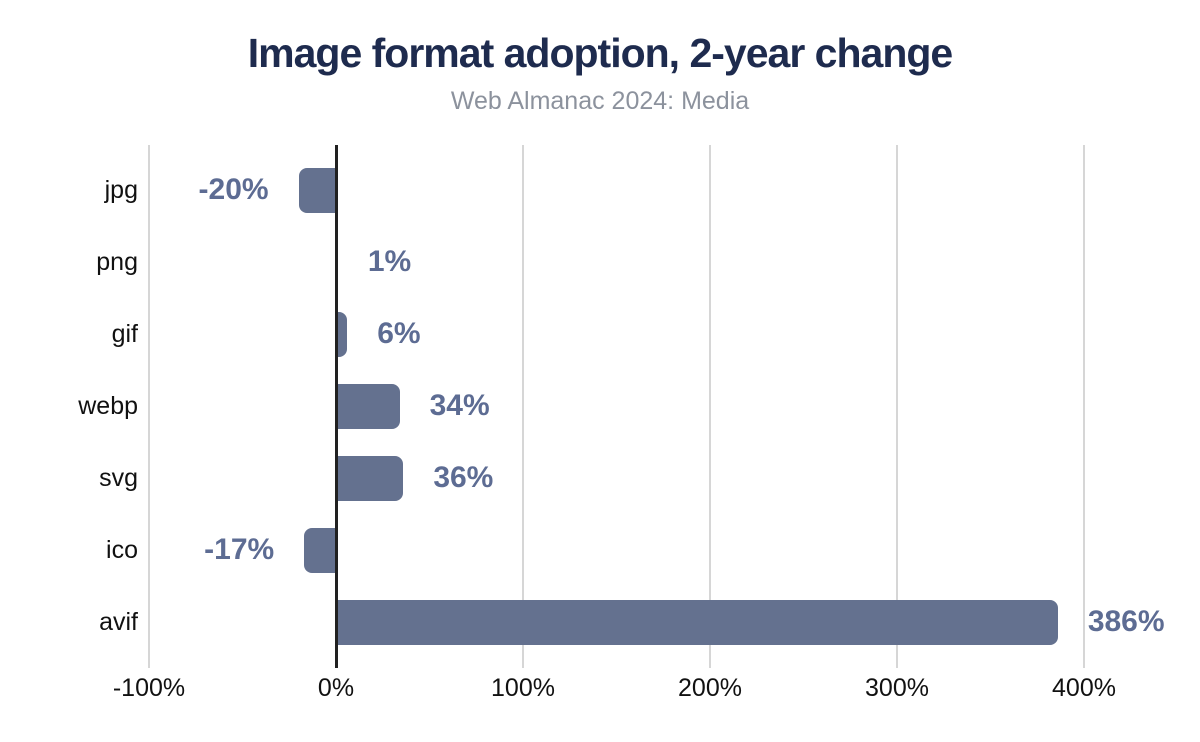 This screenshot has width=1200, height=742. I want to click on category-label-png: png, so click(117, 262).